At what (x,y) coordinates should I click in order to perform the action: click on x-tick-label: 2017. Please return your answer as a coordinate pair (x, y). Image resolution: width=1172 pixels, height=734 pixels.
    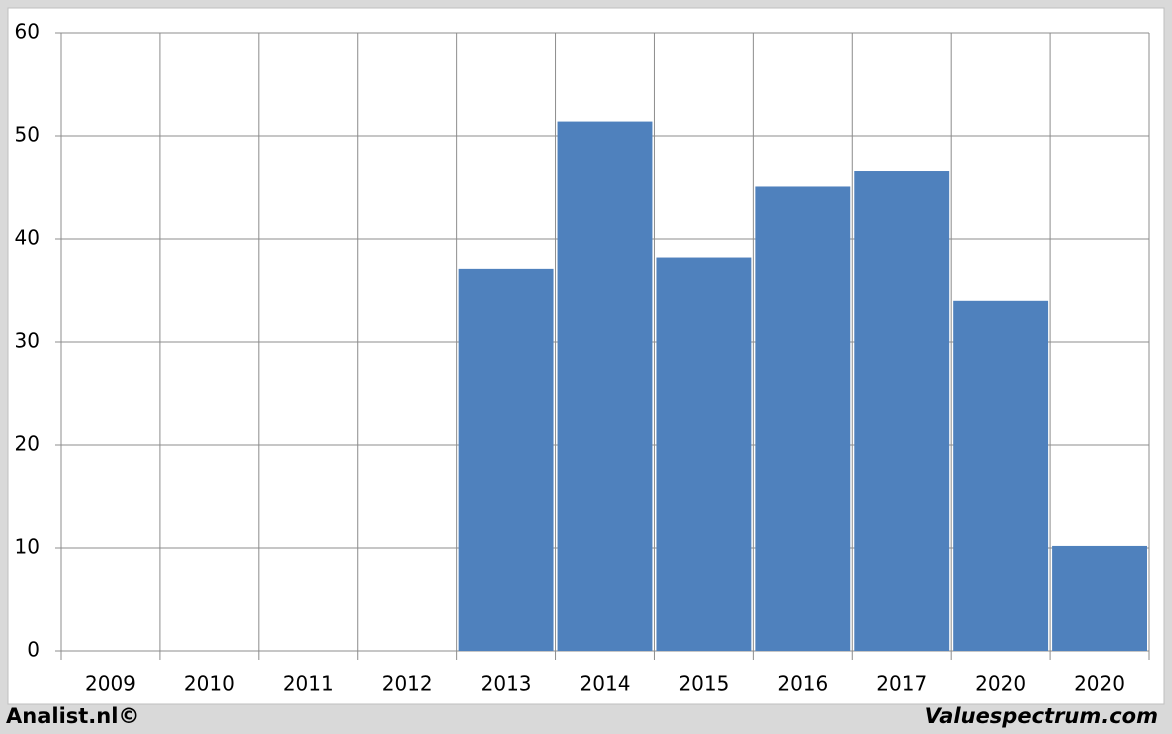
    Looking at the image, I should click on (901, 684).